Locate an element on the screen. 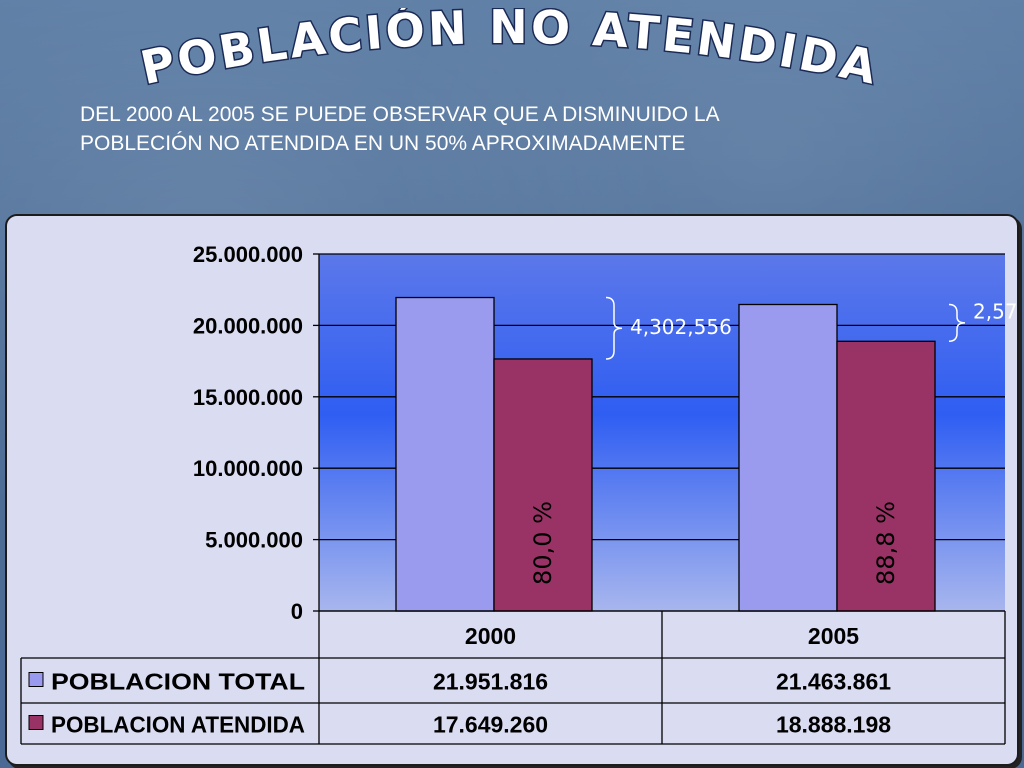 Image resolution: width=1024 pixels, height=768 pixels. difference-label-2005: 2,575,663 is located at coordinates (995, 311).